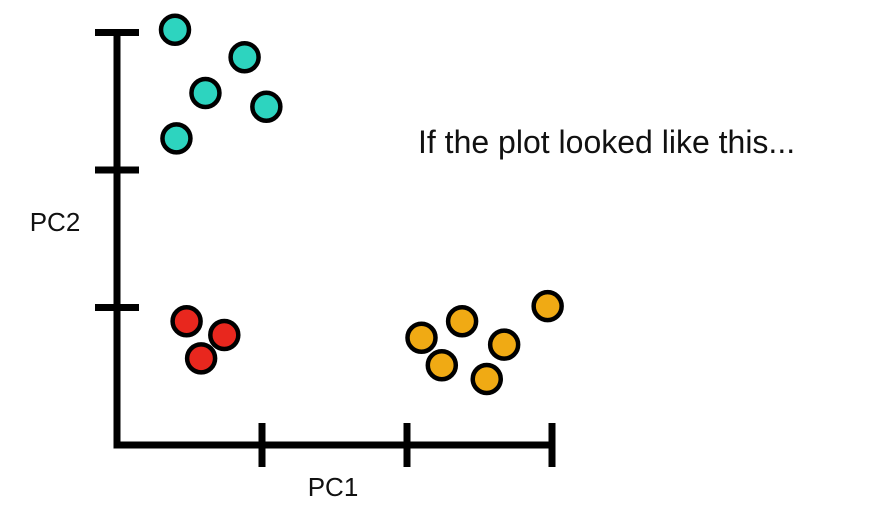 The width and height of the screenshot is (873, 527). I want to click on x-axis-label: PC1, so click(333, 487).